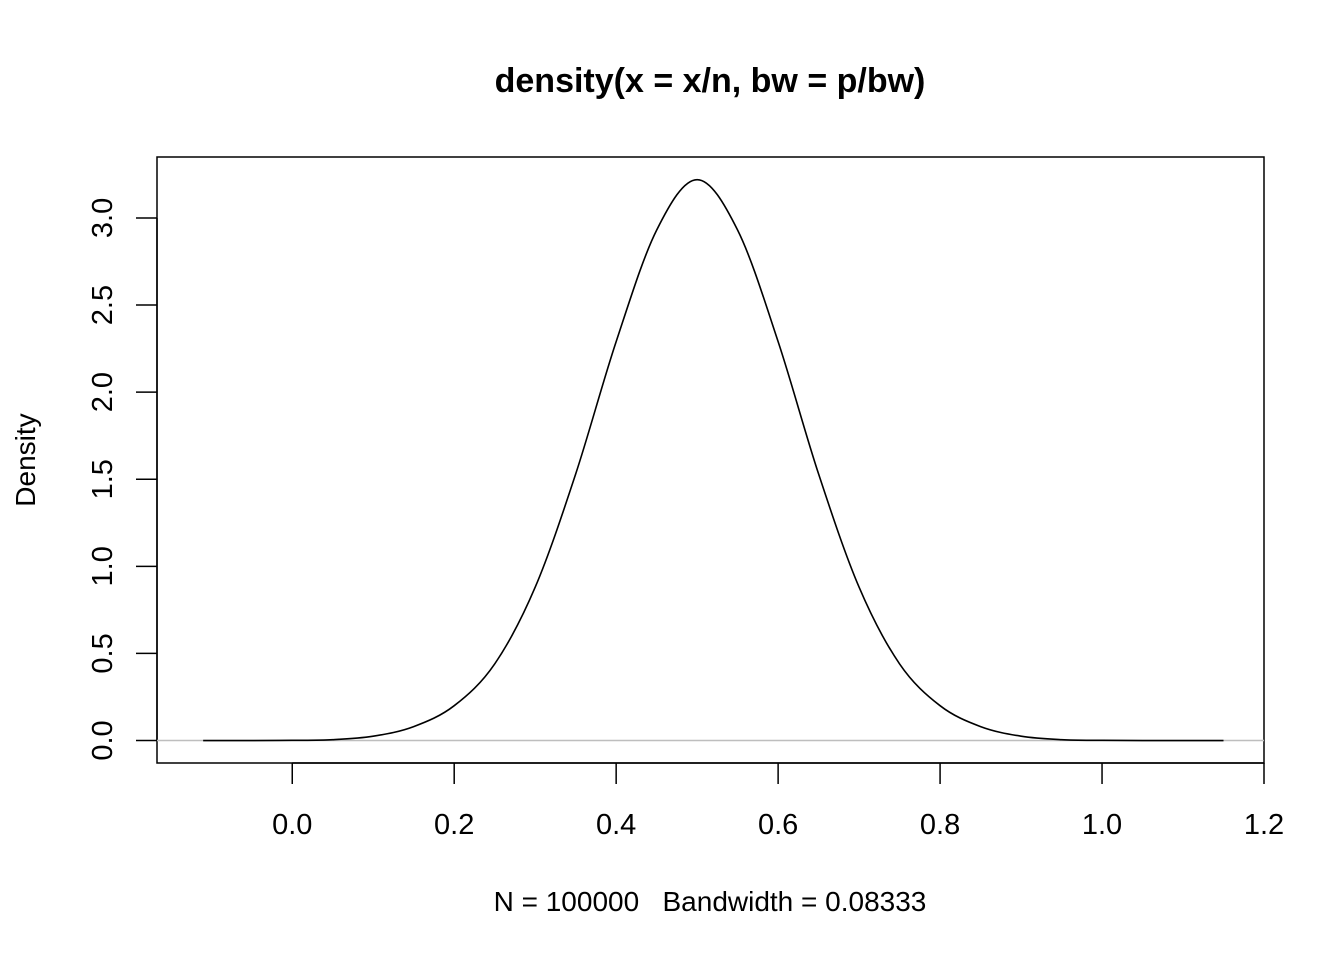 The image size is (1344, 960). I want to click on chart-title: density(x = x/n, bw = p/bw), so click(710, 81).